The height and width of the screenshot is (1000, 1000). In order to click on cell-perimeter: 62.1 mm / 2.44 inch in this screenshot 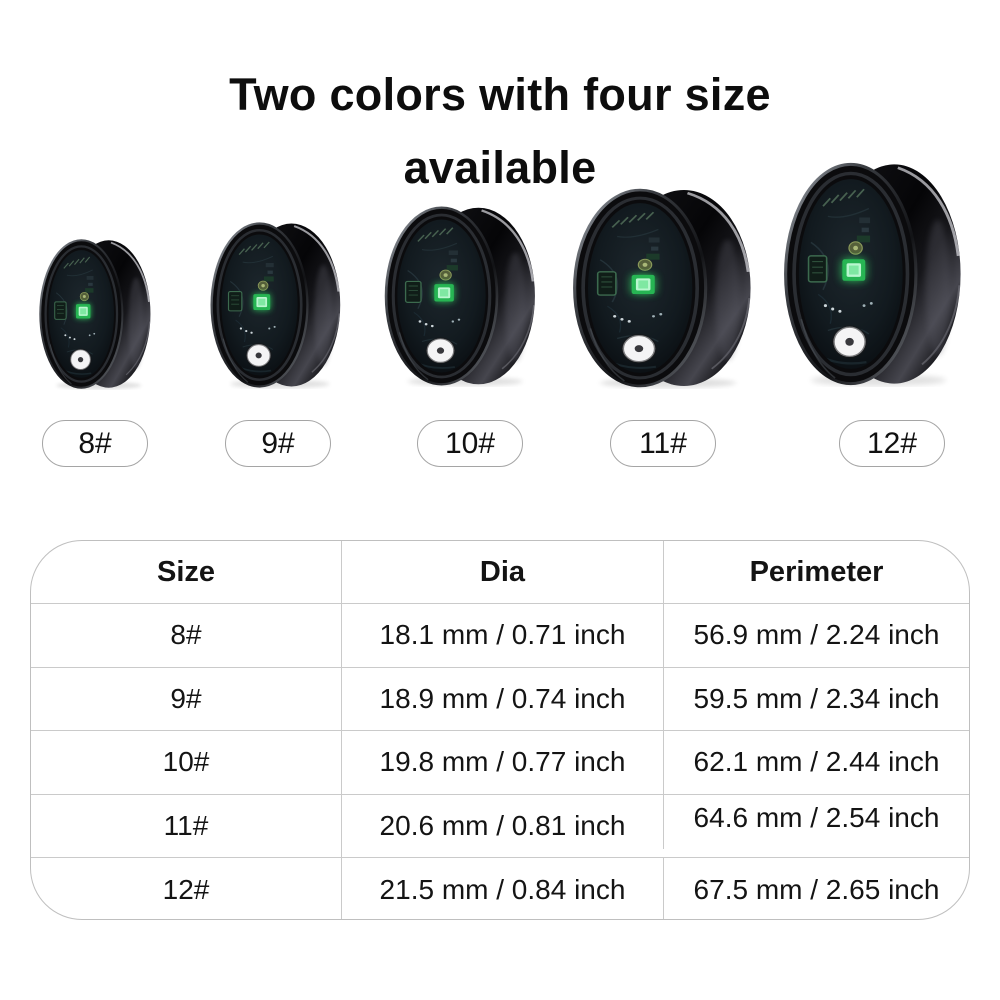, I will do `click(816, 762)`.